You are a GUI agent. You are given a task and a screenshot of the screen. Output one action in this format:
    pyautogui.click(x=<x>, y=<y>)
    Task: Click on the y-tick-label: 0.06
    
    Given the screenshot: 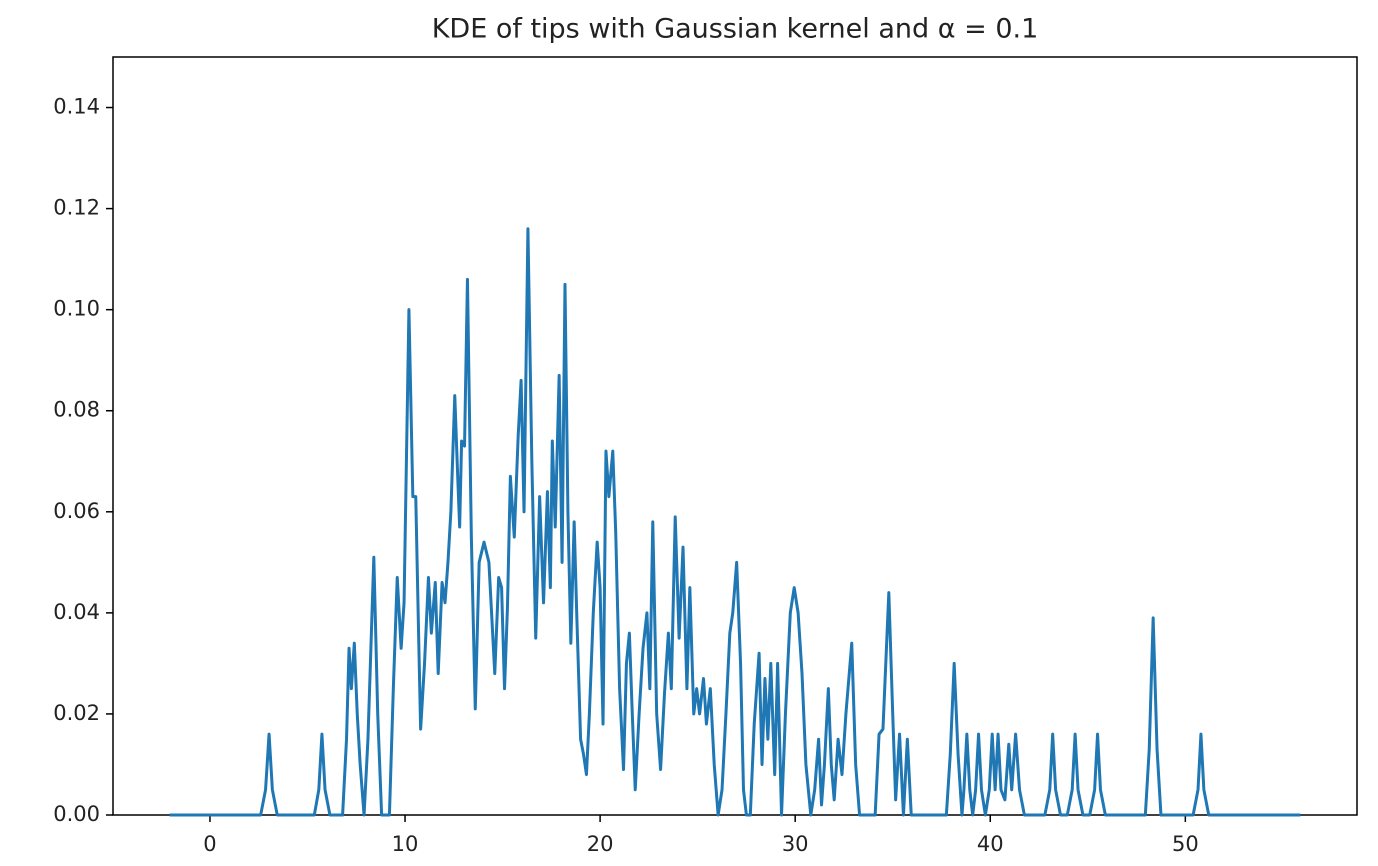 What is the action you would take?
    pyautogui.click(x=76, y=511)
    